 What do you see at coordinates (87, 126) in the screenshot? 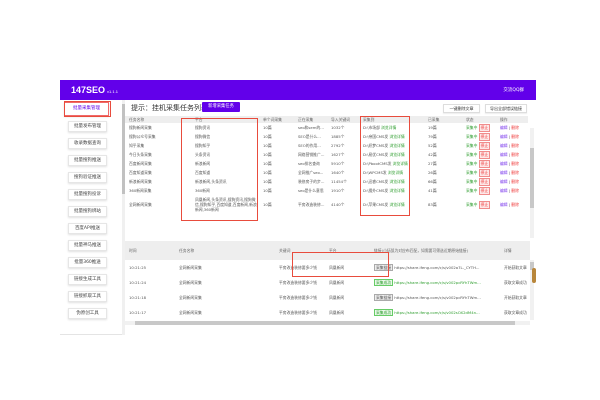
I see `sidebar-item: 批量发布管理` at bounding box center [87, 126].